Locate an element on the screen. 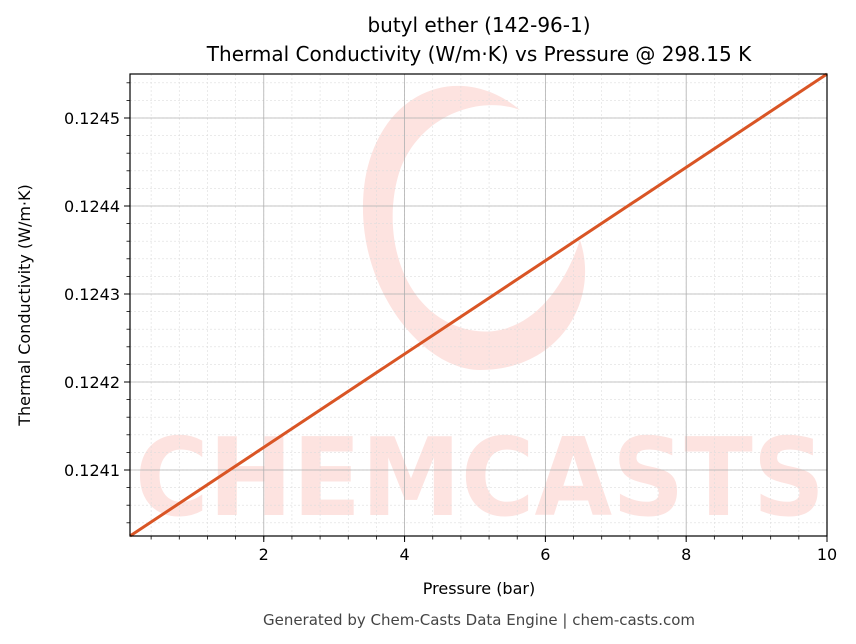  chart-title: butyl ether (142-96-1) is located at coordinates (478, 25).